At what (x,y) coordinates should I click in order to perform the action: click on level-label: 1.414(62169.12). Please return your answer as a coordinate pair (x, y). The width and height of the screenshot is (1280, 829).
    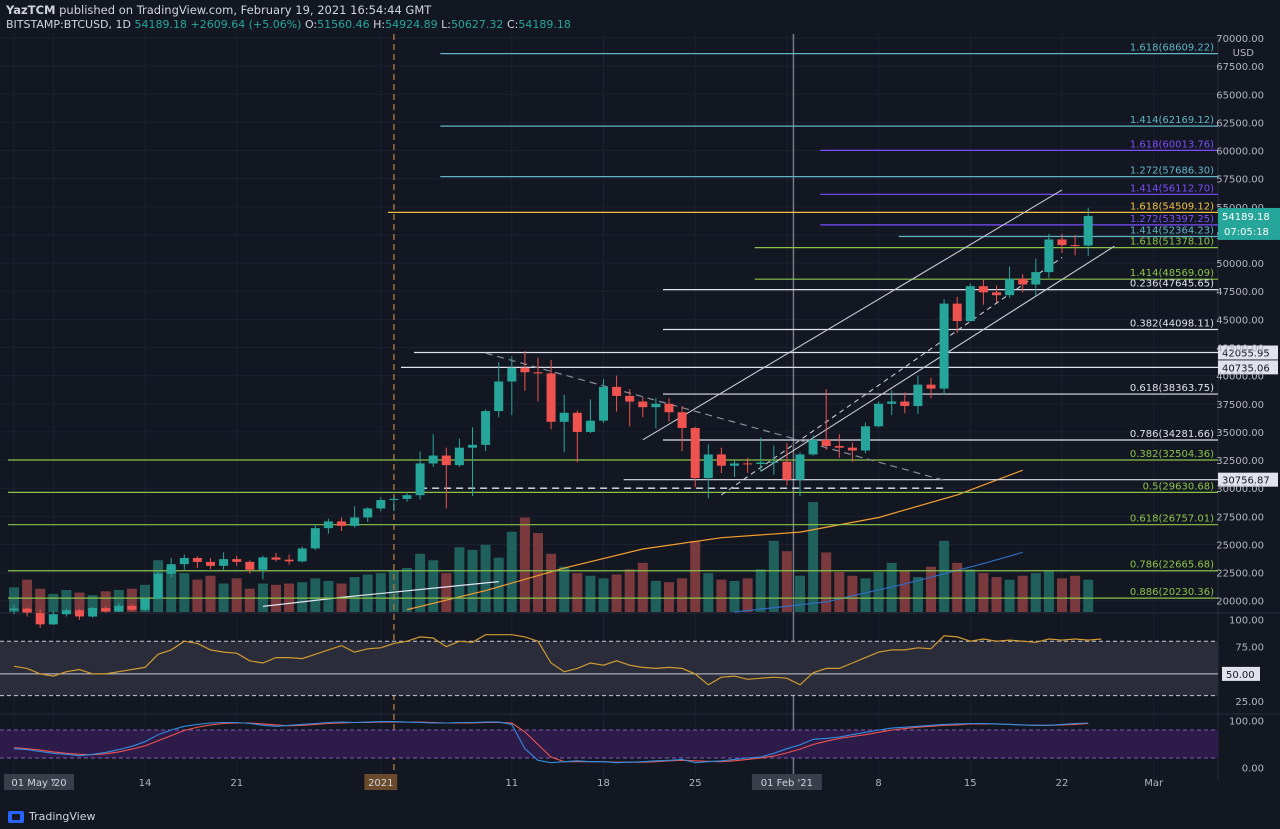
    Looking at the image, I should click on (1172, 120).